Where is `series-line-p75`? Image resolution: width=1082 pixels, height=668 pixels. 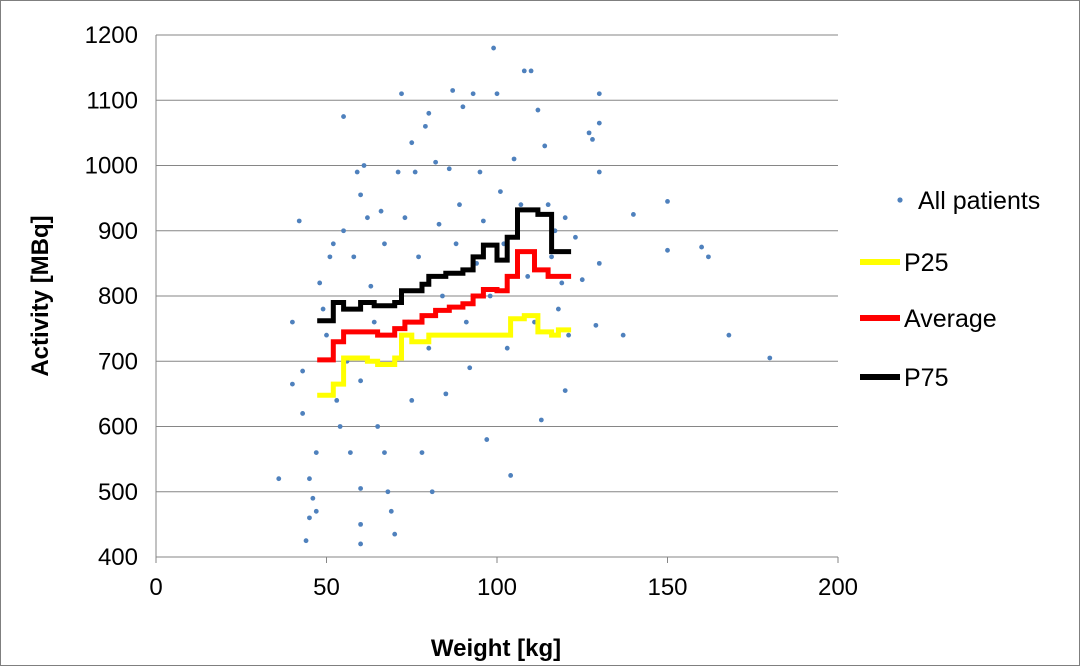
series-line-p75 is located at coordinates (444, 265).